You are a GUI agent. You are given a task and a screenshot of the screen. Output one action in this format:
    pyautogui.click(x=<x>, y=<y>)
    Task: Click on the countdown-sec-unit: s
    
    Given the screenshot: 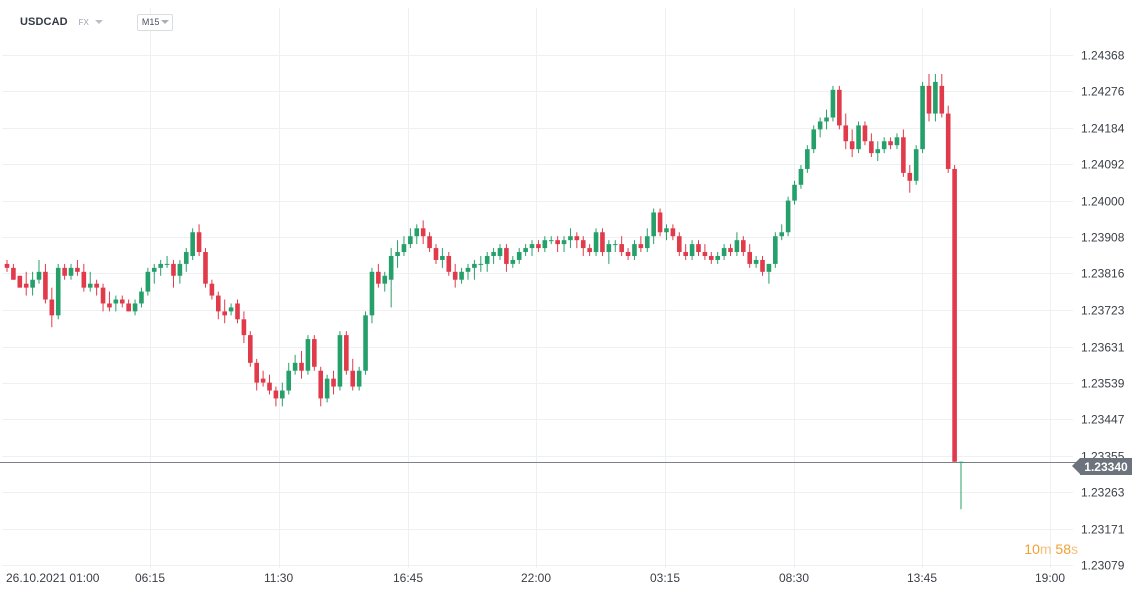 What is the action you would take?
    pyautogui.click(x=1074, y=549)
    